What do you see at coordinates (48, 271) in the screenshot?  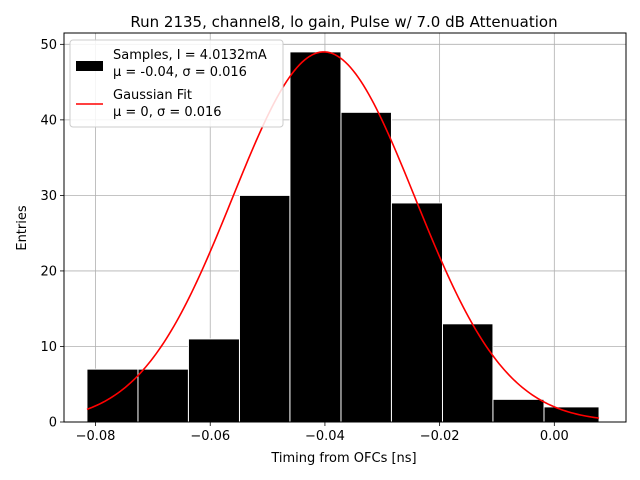 I see `y-tick-label-2: 20` at bounding box center [48, 271].